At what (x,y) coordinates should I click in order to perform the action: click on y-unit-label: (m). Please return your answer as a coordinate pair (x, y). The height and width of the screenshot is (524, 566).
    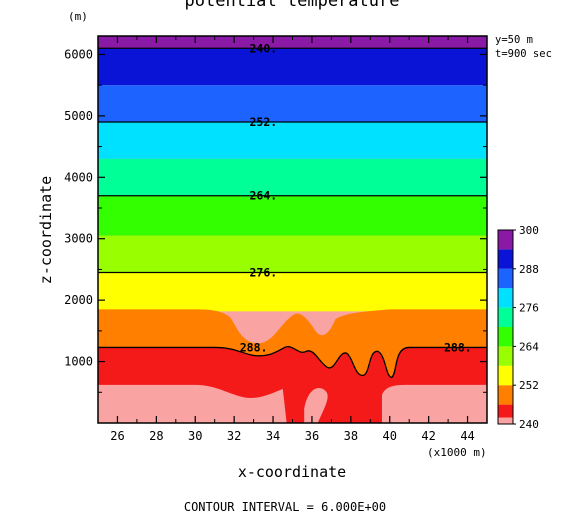
    Looking at the image, I should click on (78, 16).